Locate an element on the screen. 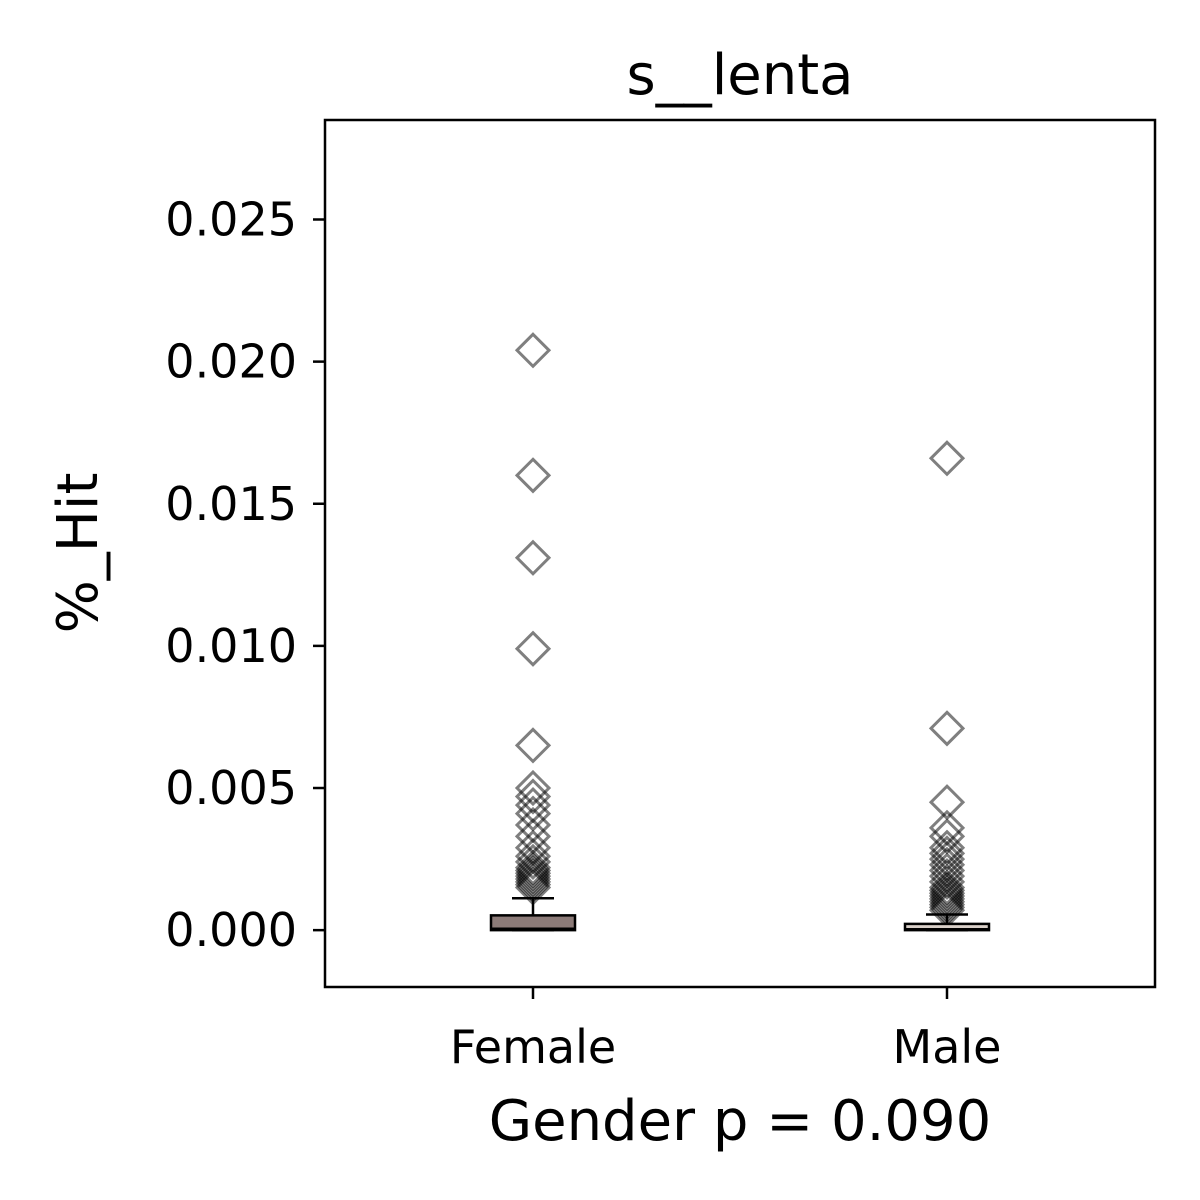  box-group-female is located at coordinates (533, 632).